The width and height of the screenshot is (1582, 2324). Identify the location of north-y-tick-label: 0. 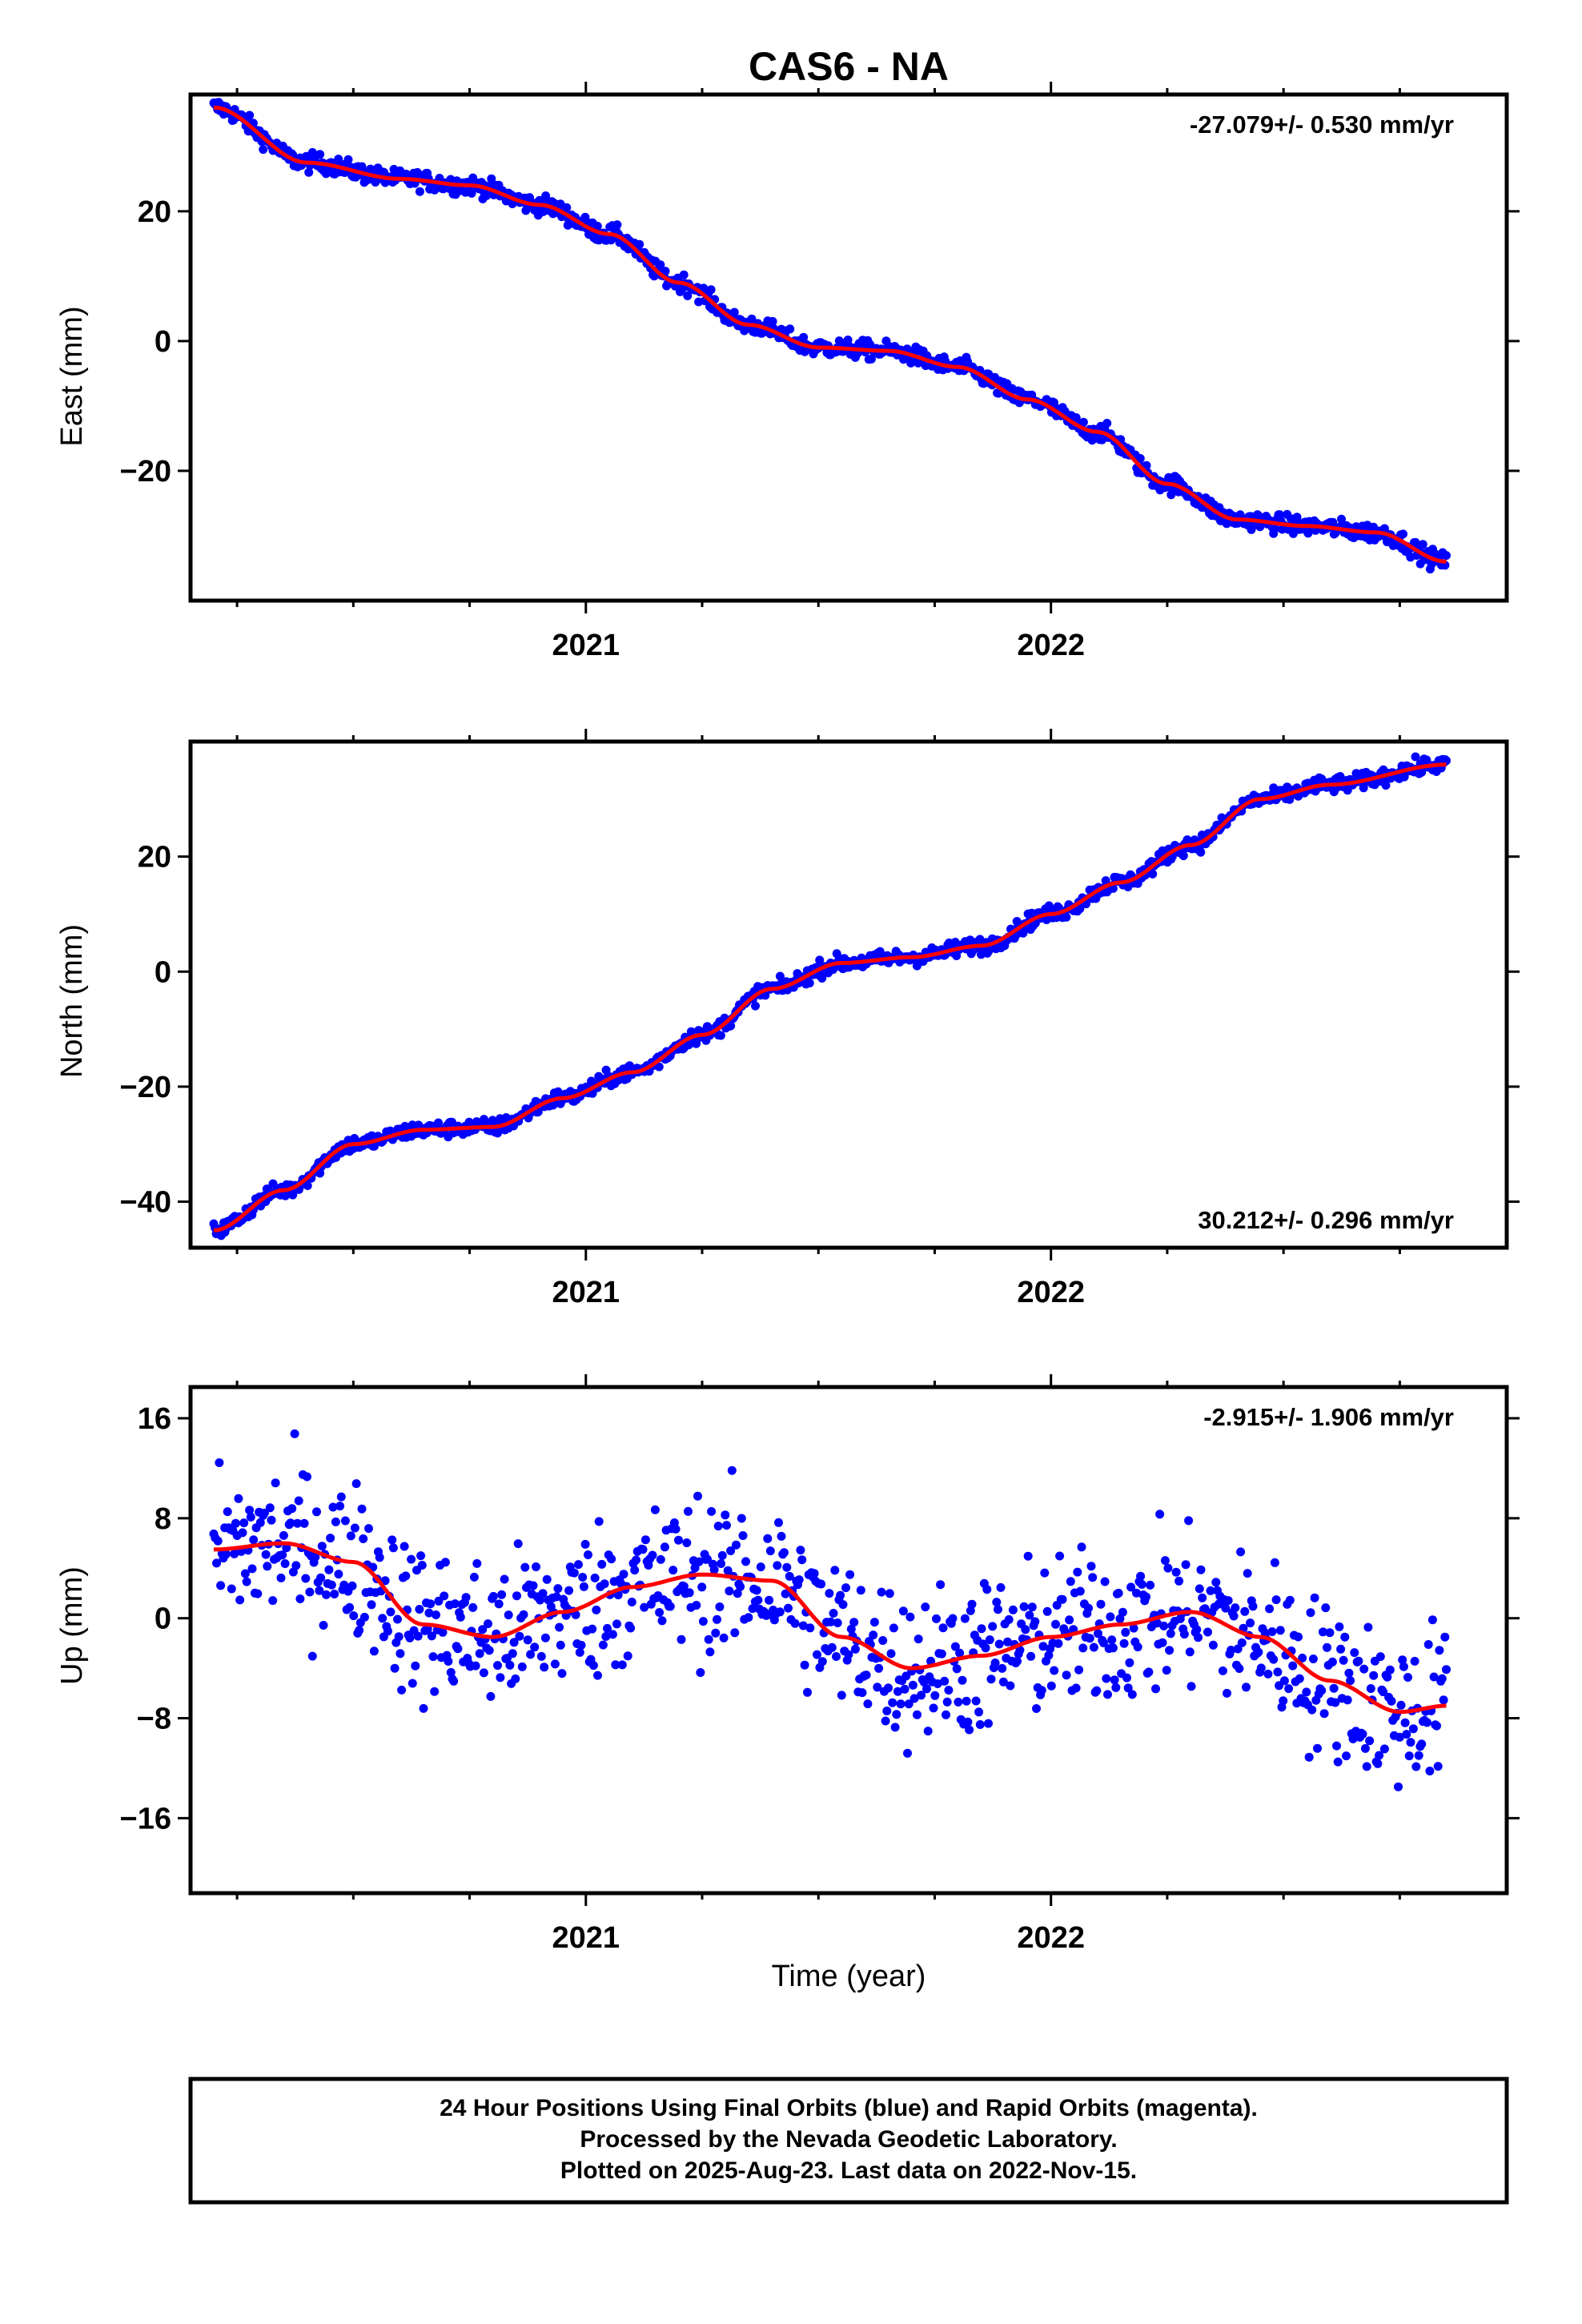
(163, 972).